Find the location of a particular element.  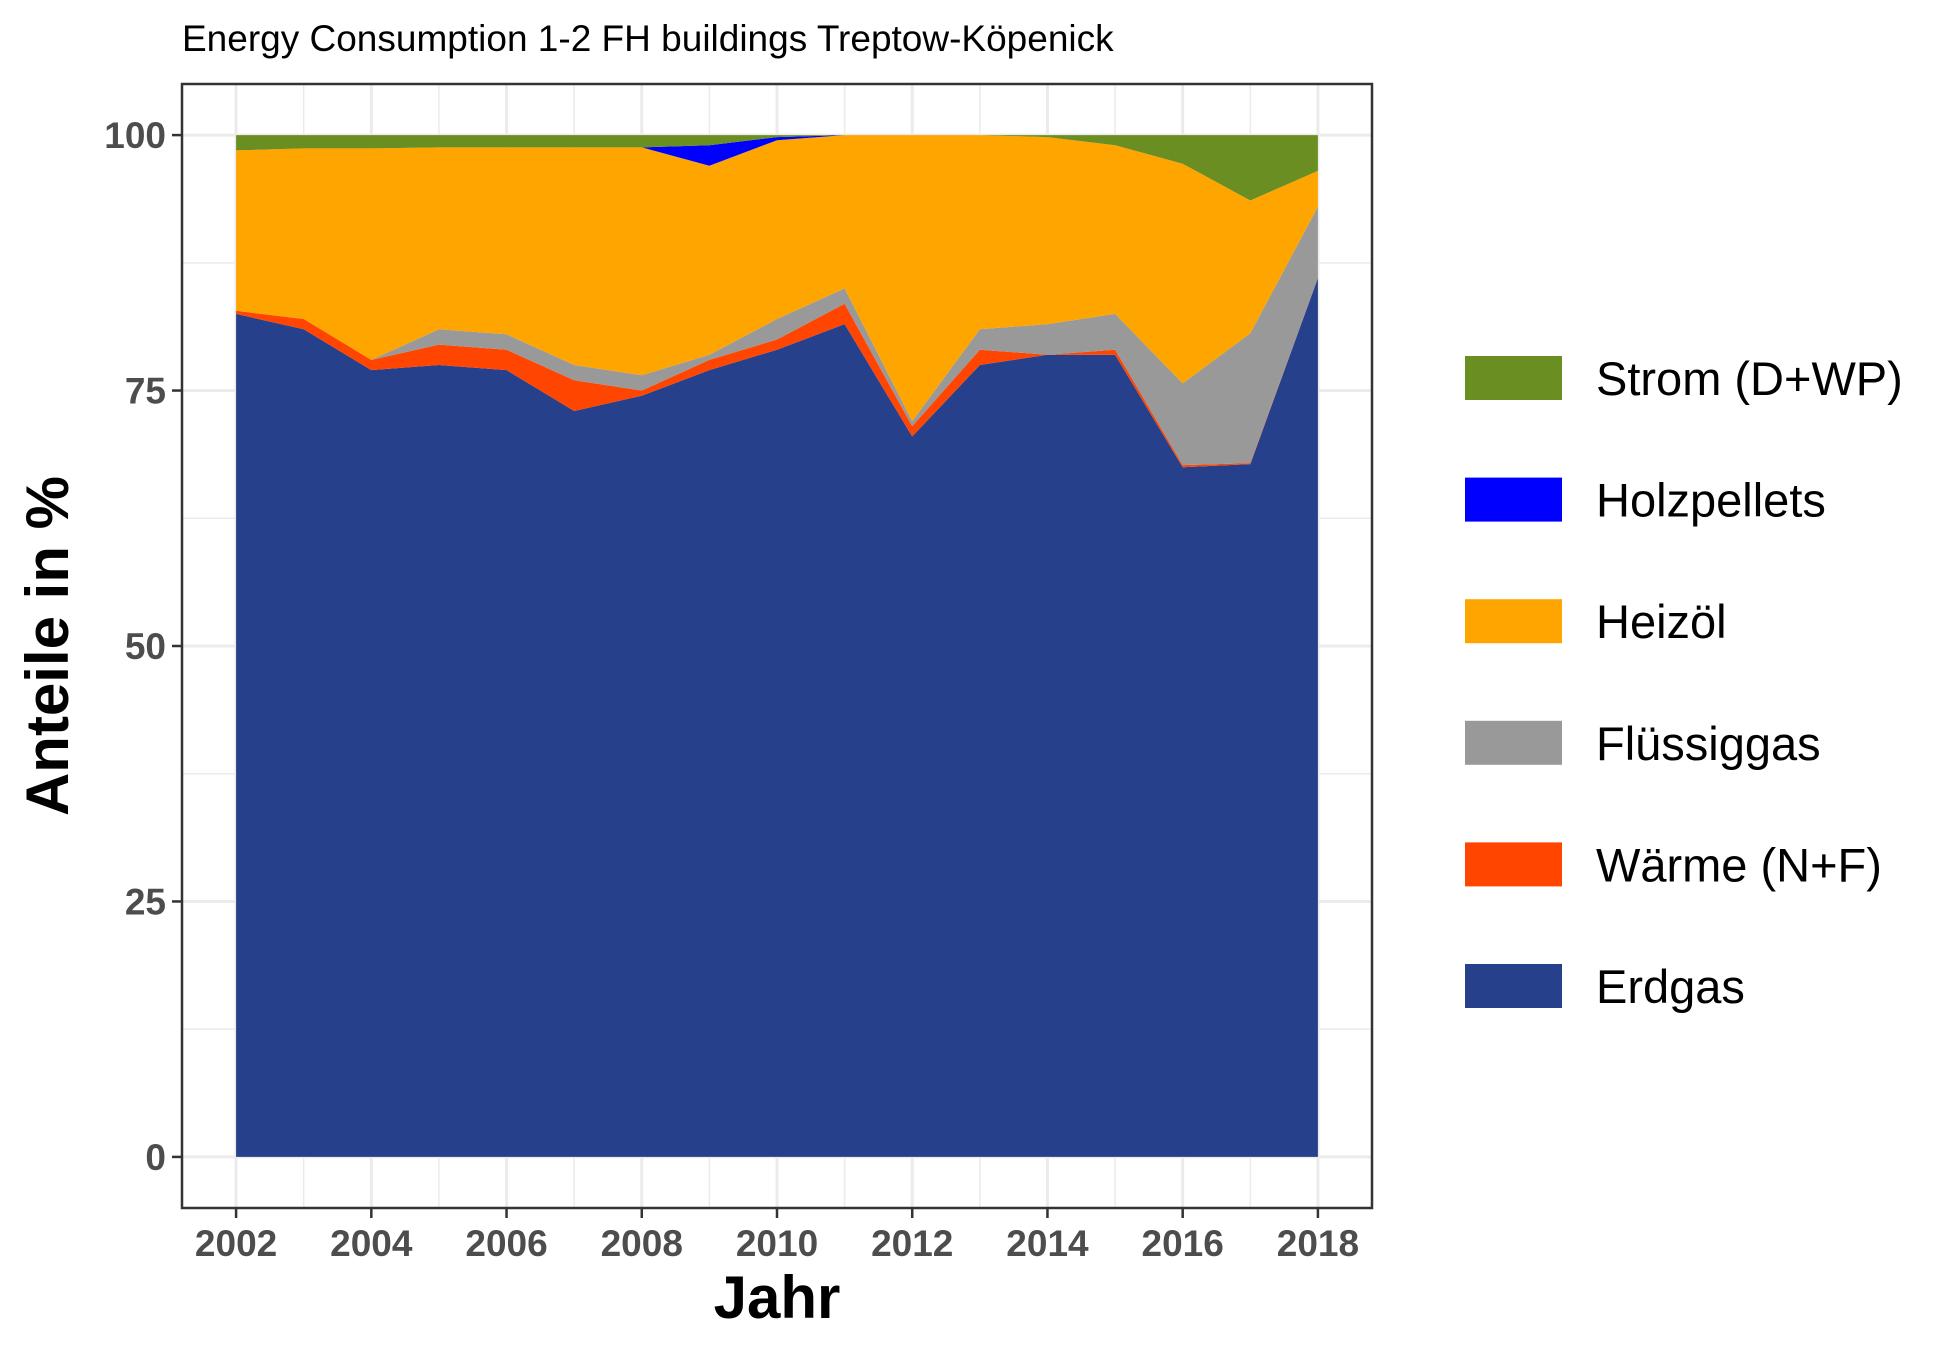

y-axis-title: Anteile in % is located at coordinates (47, 646).